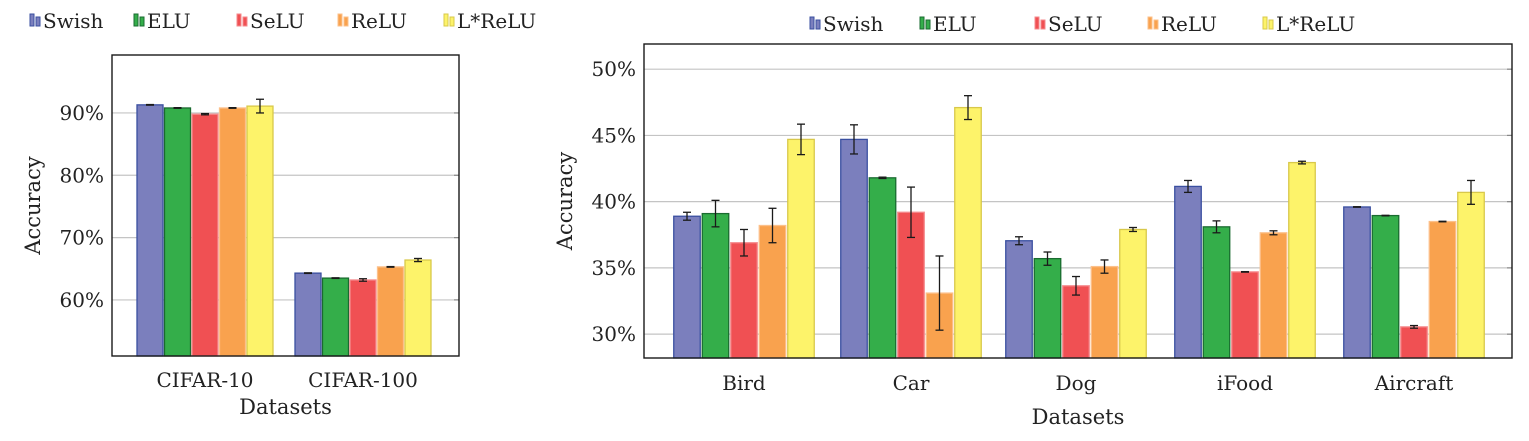  I want to click on bar-elu-dog, so click(1047, 308).